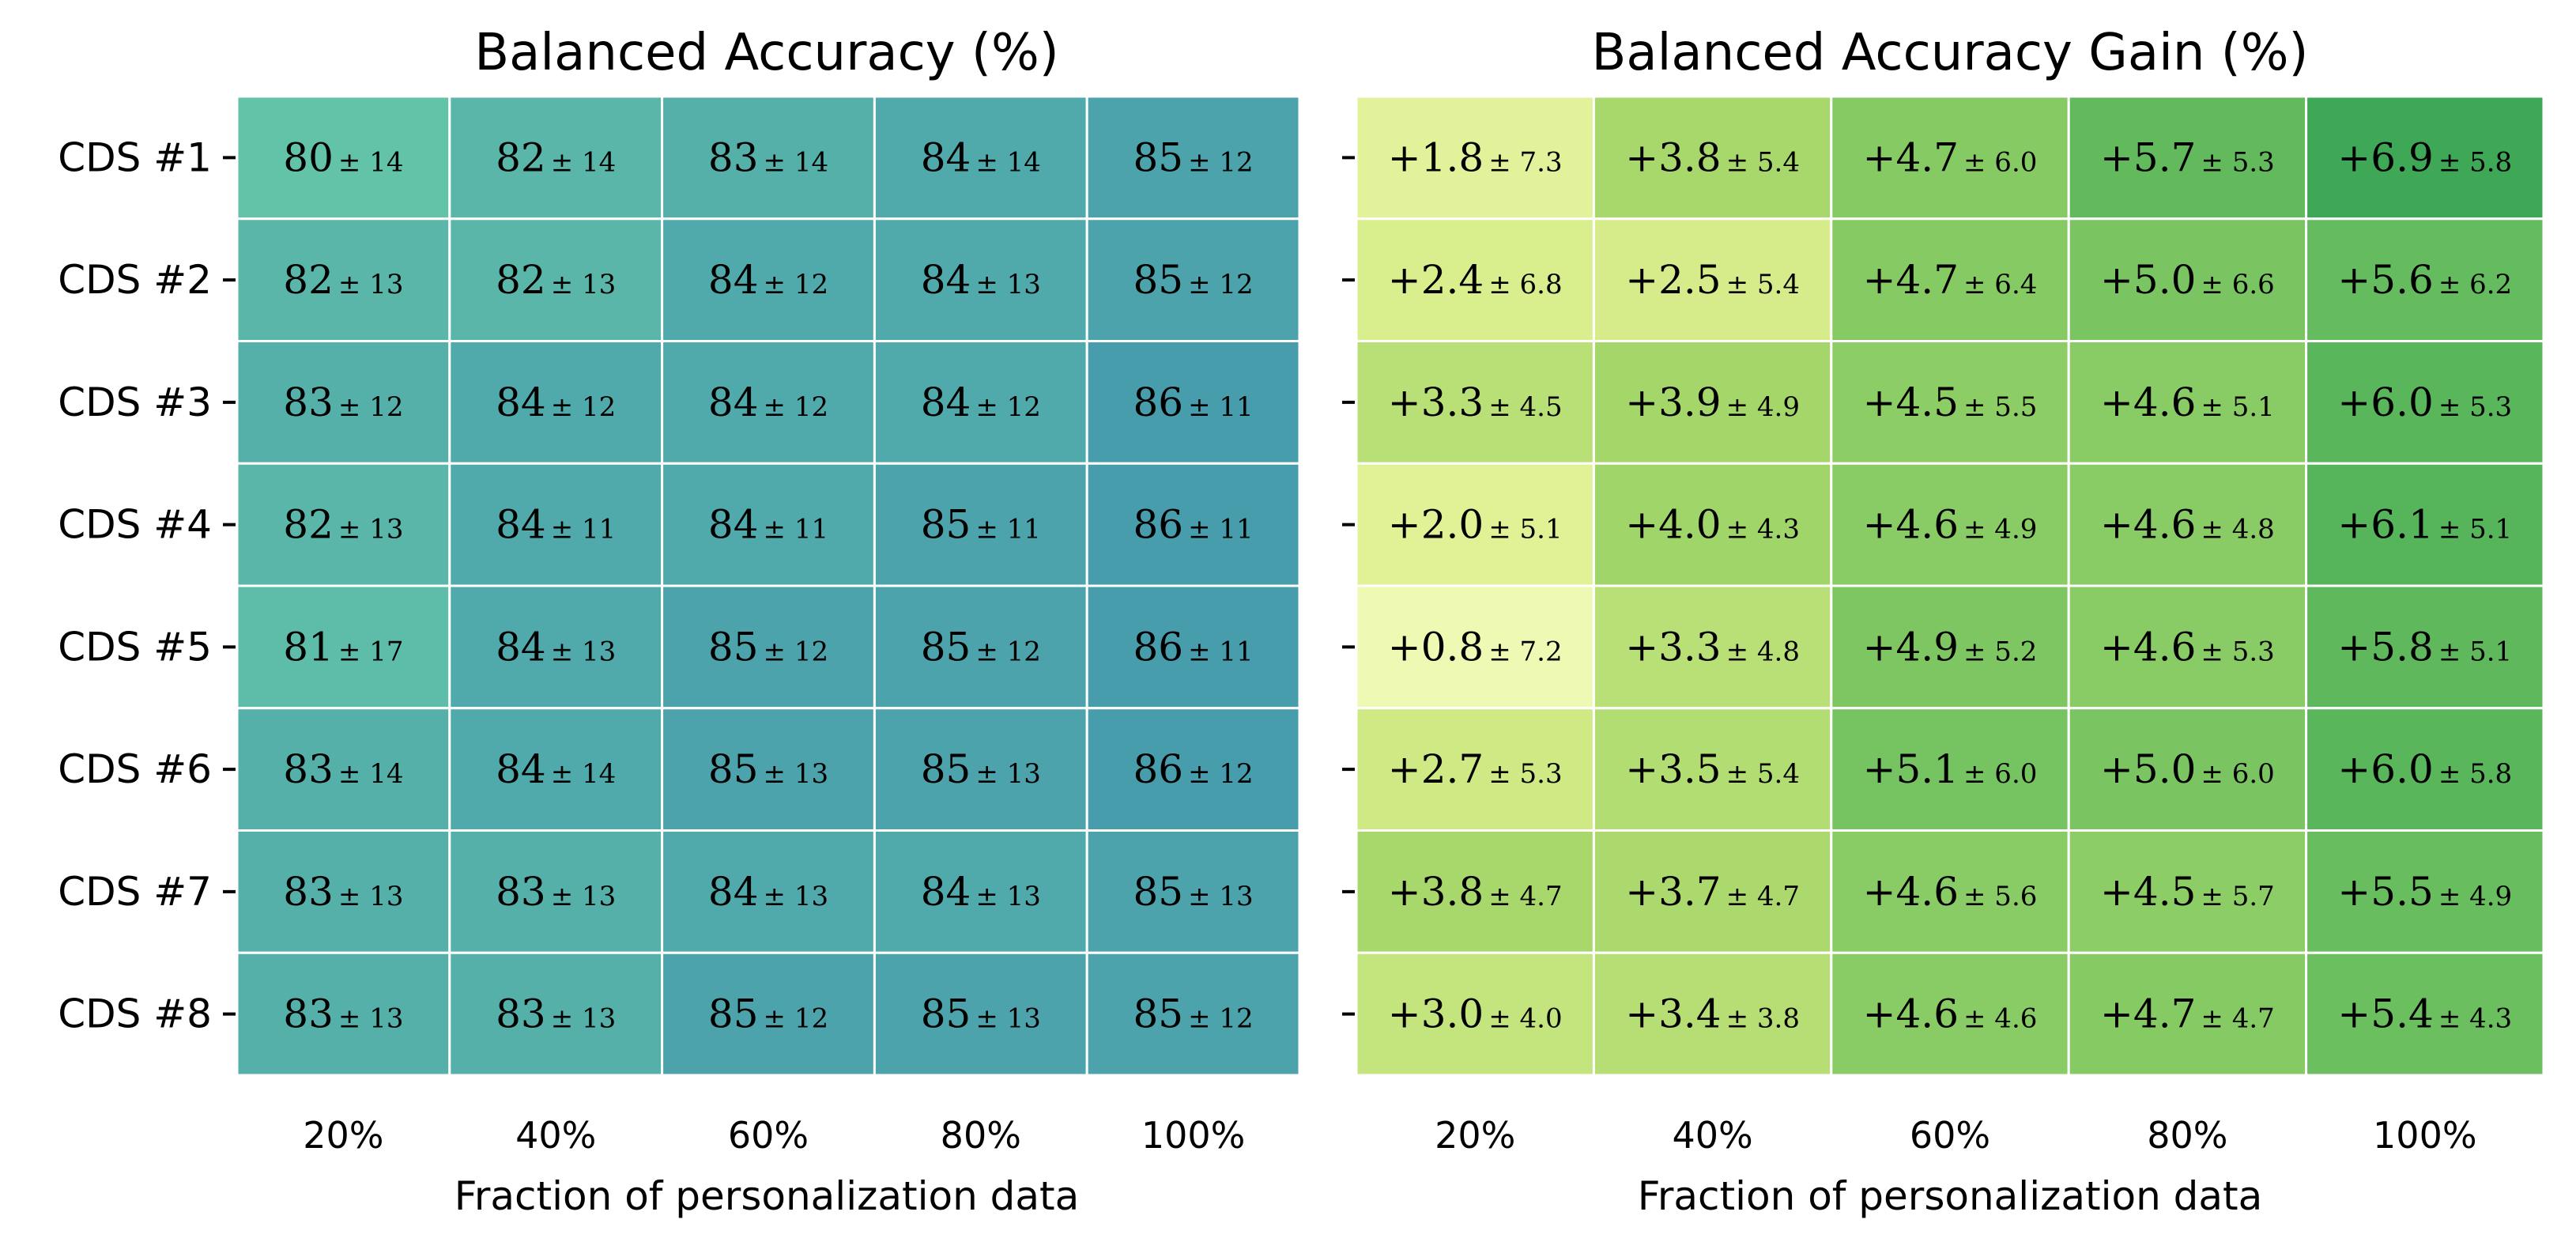  What do you see at coordinates (1525, 1019) in the screenshot?
I see `cell-std: ± 4.0` at bounding box center [1525, 1019].